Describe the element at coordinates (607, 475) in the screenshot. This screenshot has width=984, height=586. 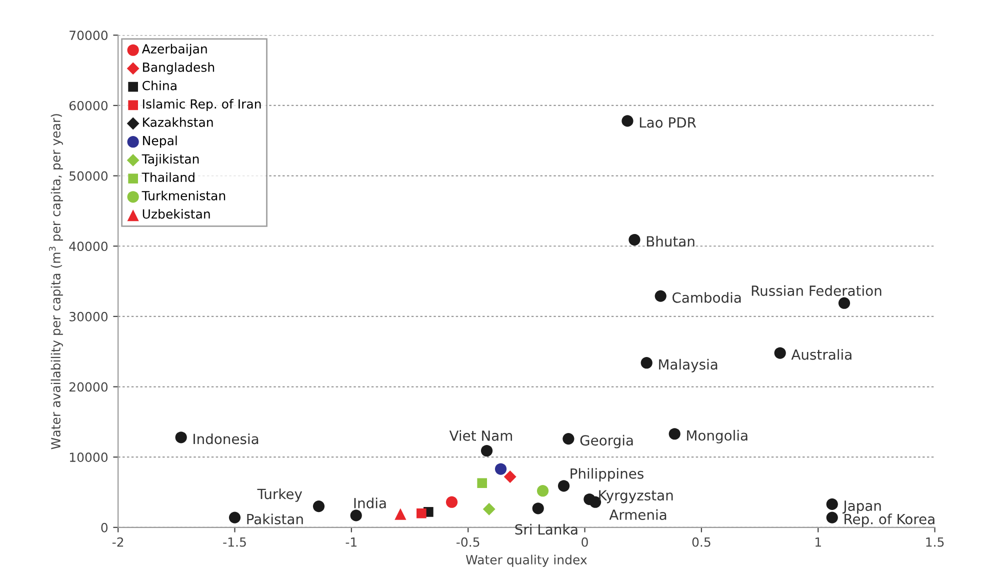
I see `annotation: Philippines` at that location.